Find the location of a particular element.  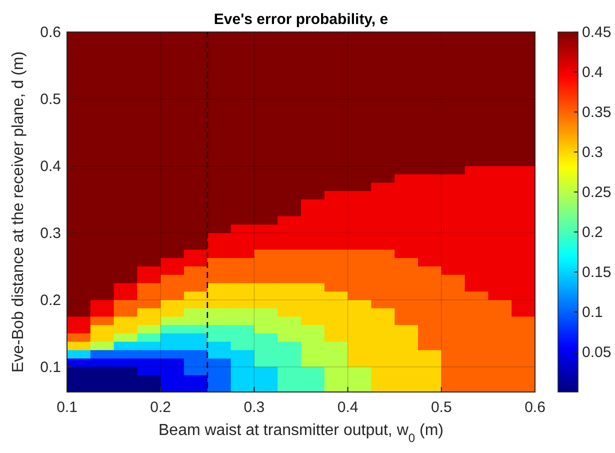

y-tick-label: 0.4 is located at coordinates (50, 166).